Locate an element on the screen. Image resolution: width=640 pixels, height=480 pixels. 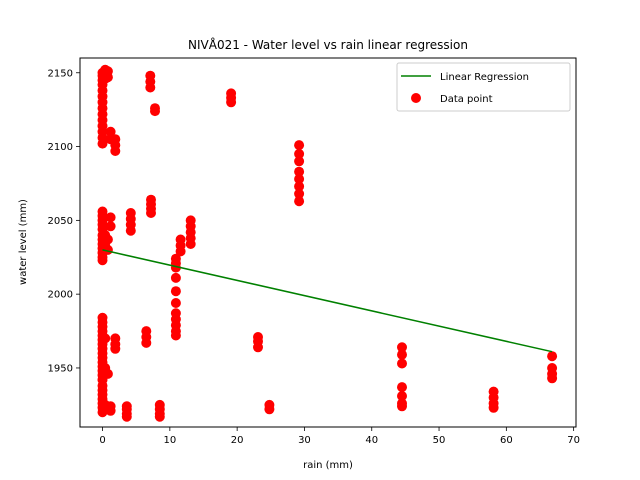
x-tick-label: 30 is located at coordinates (304, 440).